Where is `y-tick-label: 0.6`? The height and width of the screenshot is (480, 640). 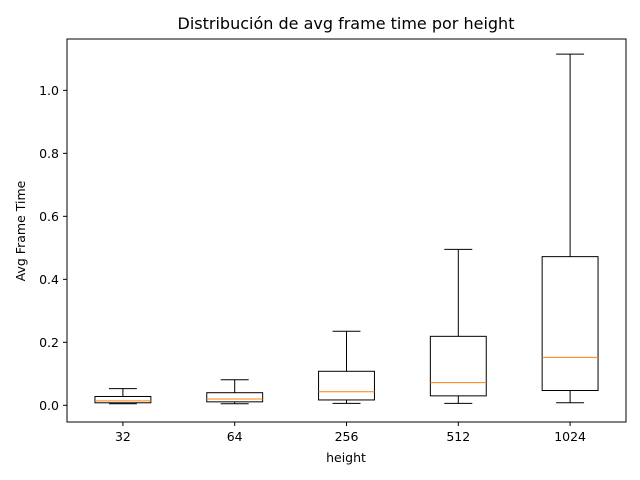
y-tick-label: 0.6 is located at coordinates (49, 216).